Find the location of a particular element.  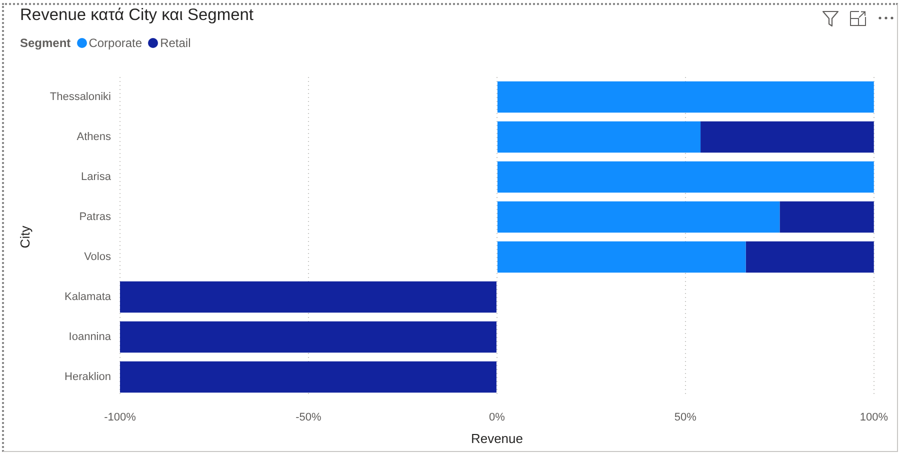

x-tick-label: -100% is located at coordinates (120, 418).